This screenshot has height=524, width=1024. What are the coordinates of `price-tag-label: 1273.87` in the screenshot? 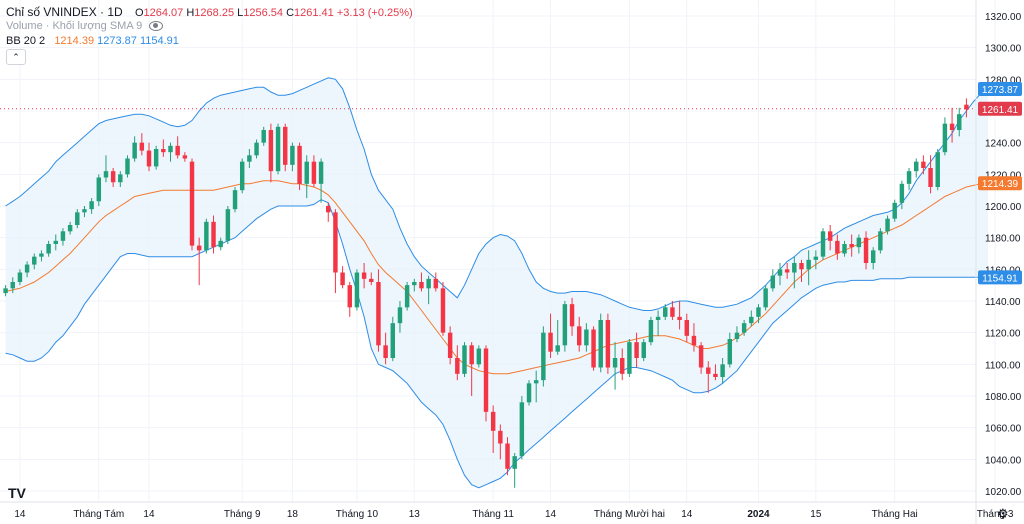 It's located at (1000, 90).